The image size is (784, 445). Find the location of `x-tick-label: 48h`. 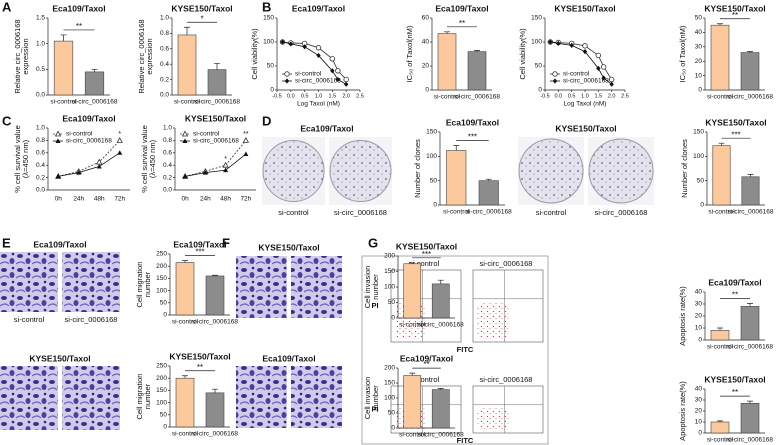

x-tick-label: 48h is located at coordinates (225, 199).